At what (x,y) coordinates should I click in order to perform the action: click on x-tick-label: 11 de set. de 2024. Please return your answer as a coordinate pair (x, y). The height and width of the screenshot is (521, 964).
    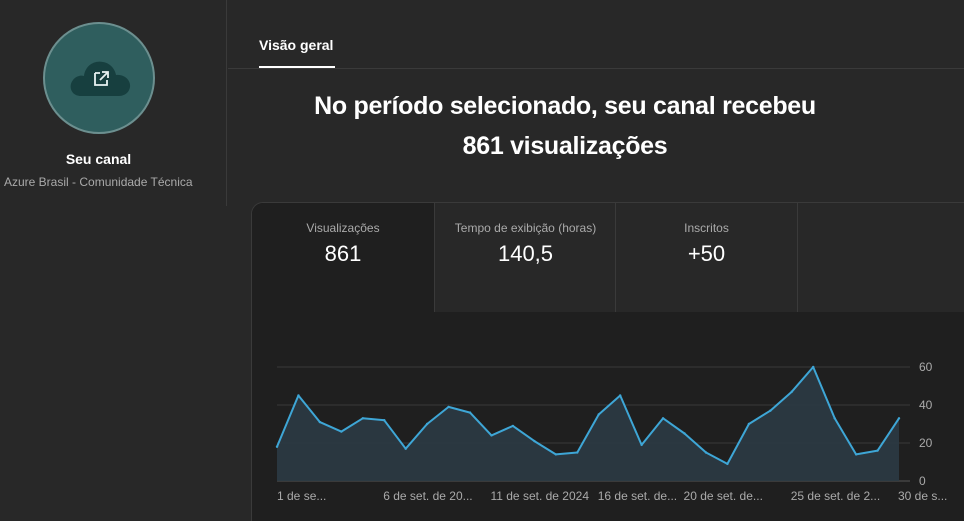
    Looking at the image, I should click on (539, 496).